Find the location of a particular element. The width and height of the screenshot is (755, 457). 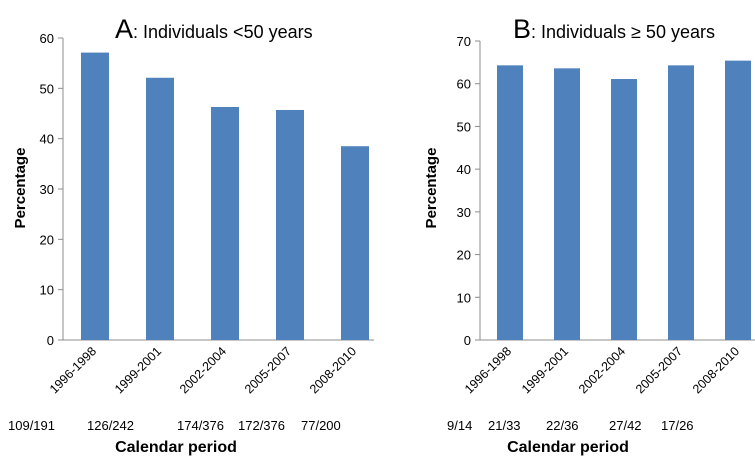

panel-a-x-tick-label: 2002-2004 is located at coordinates (203, 370).